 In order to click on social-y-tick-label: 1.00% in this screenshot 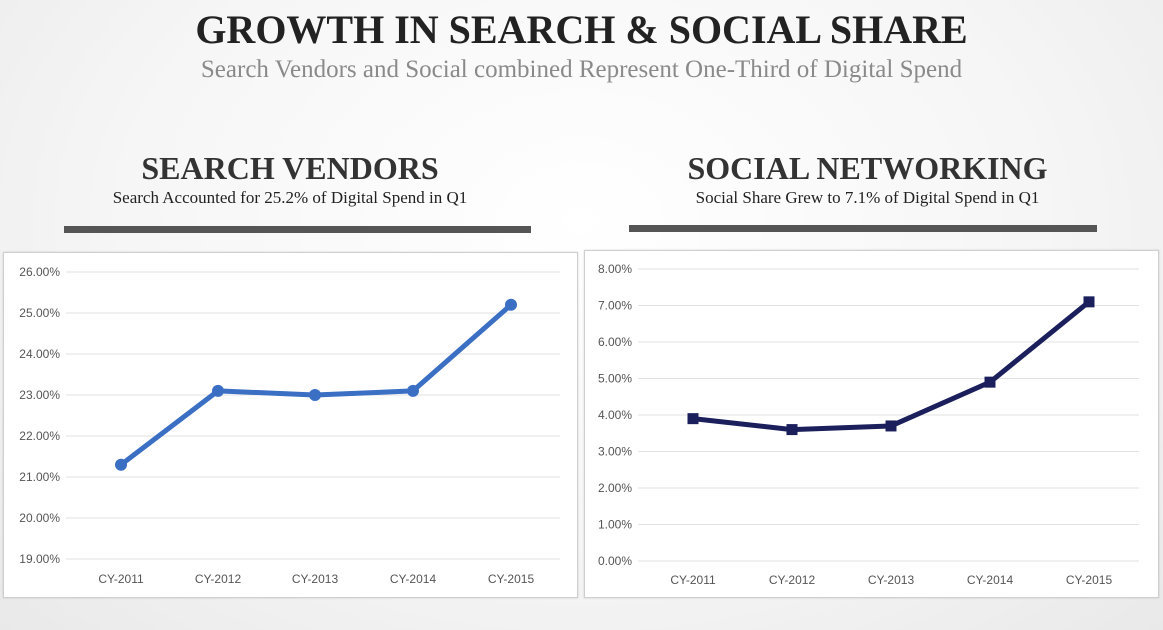, I will do `click(615, 525)`.